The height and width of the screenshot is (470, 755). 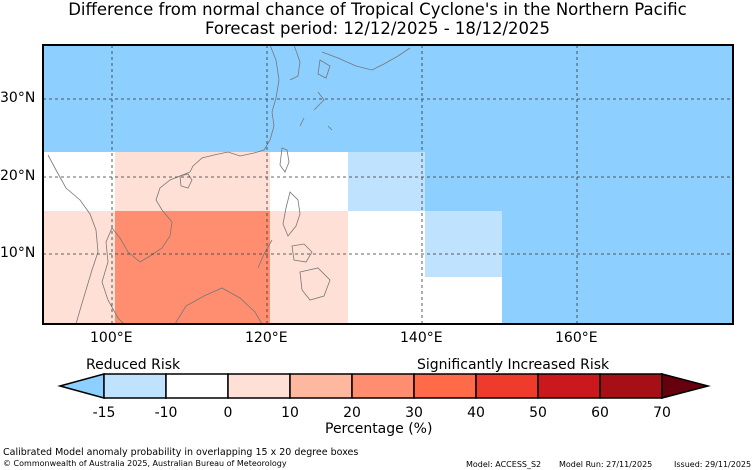 I want to click on coast-taiwan, so click(x=284, y=160).